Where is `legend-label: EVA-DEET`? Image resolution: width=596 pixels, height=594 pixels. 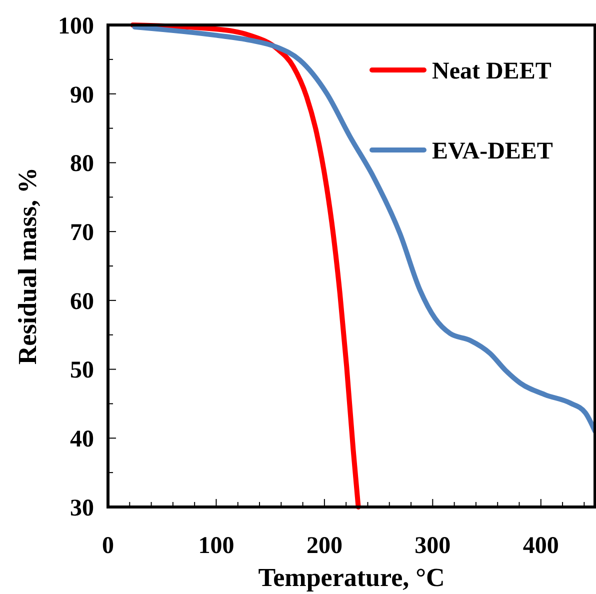 legend-label: EVA-DEET is located at coordinates (492, 151).